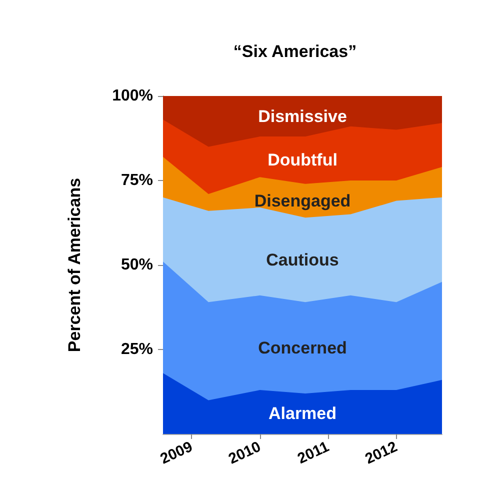  I want to click on x-tick-label: 2012, so click(381, 453).